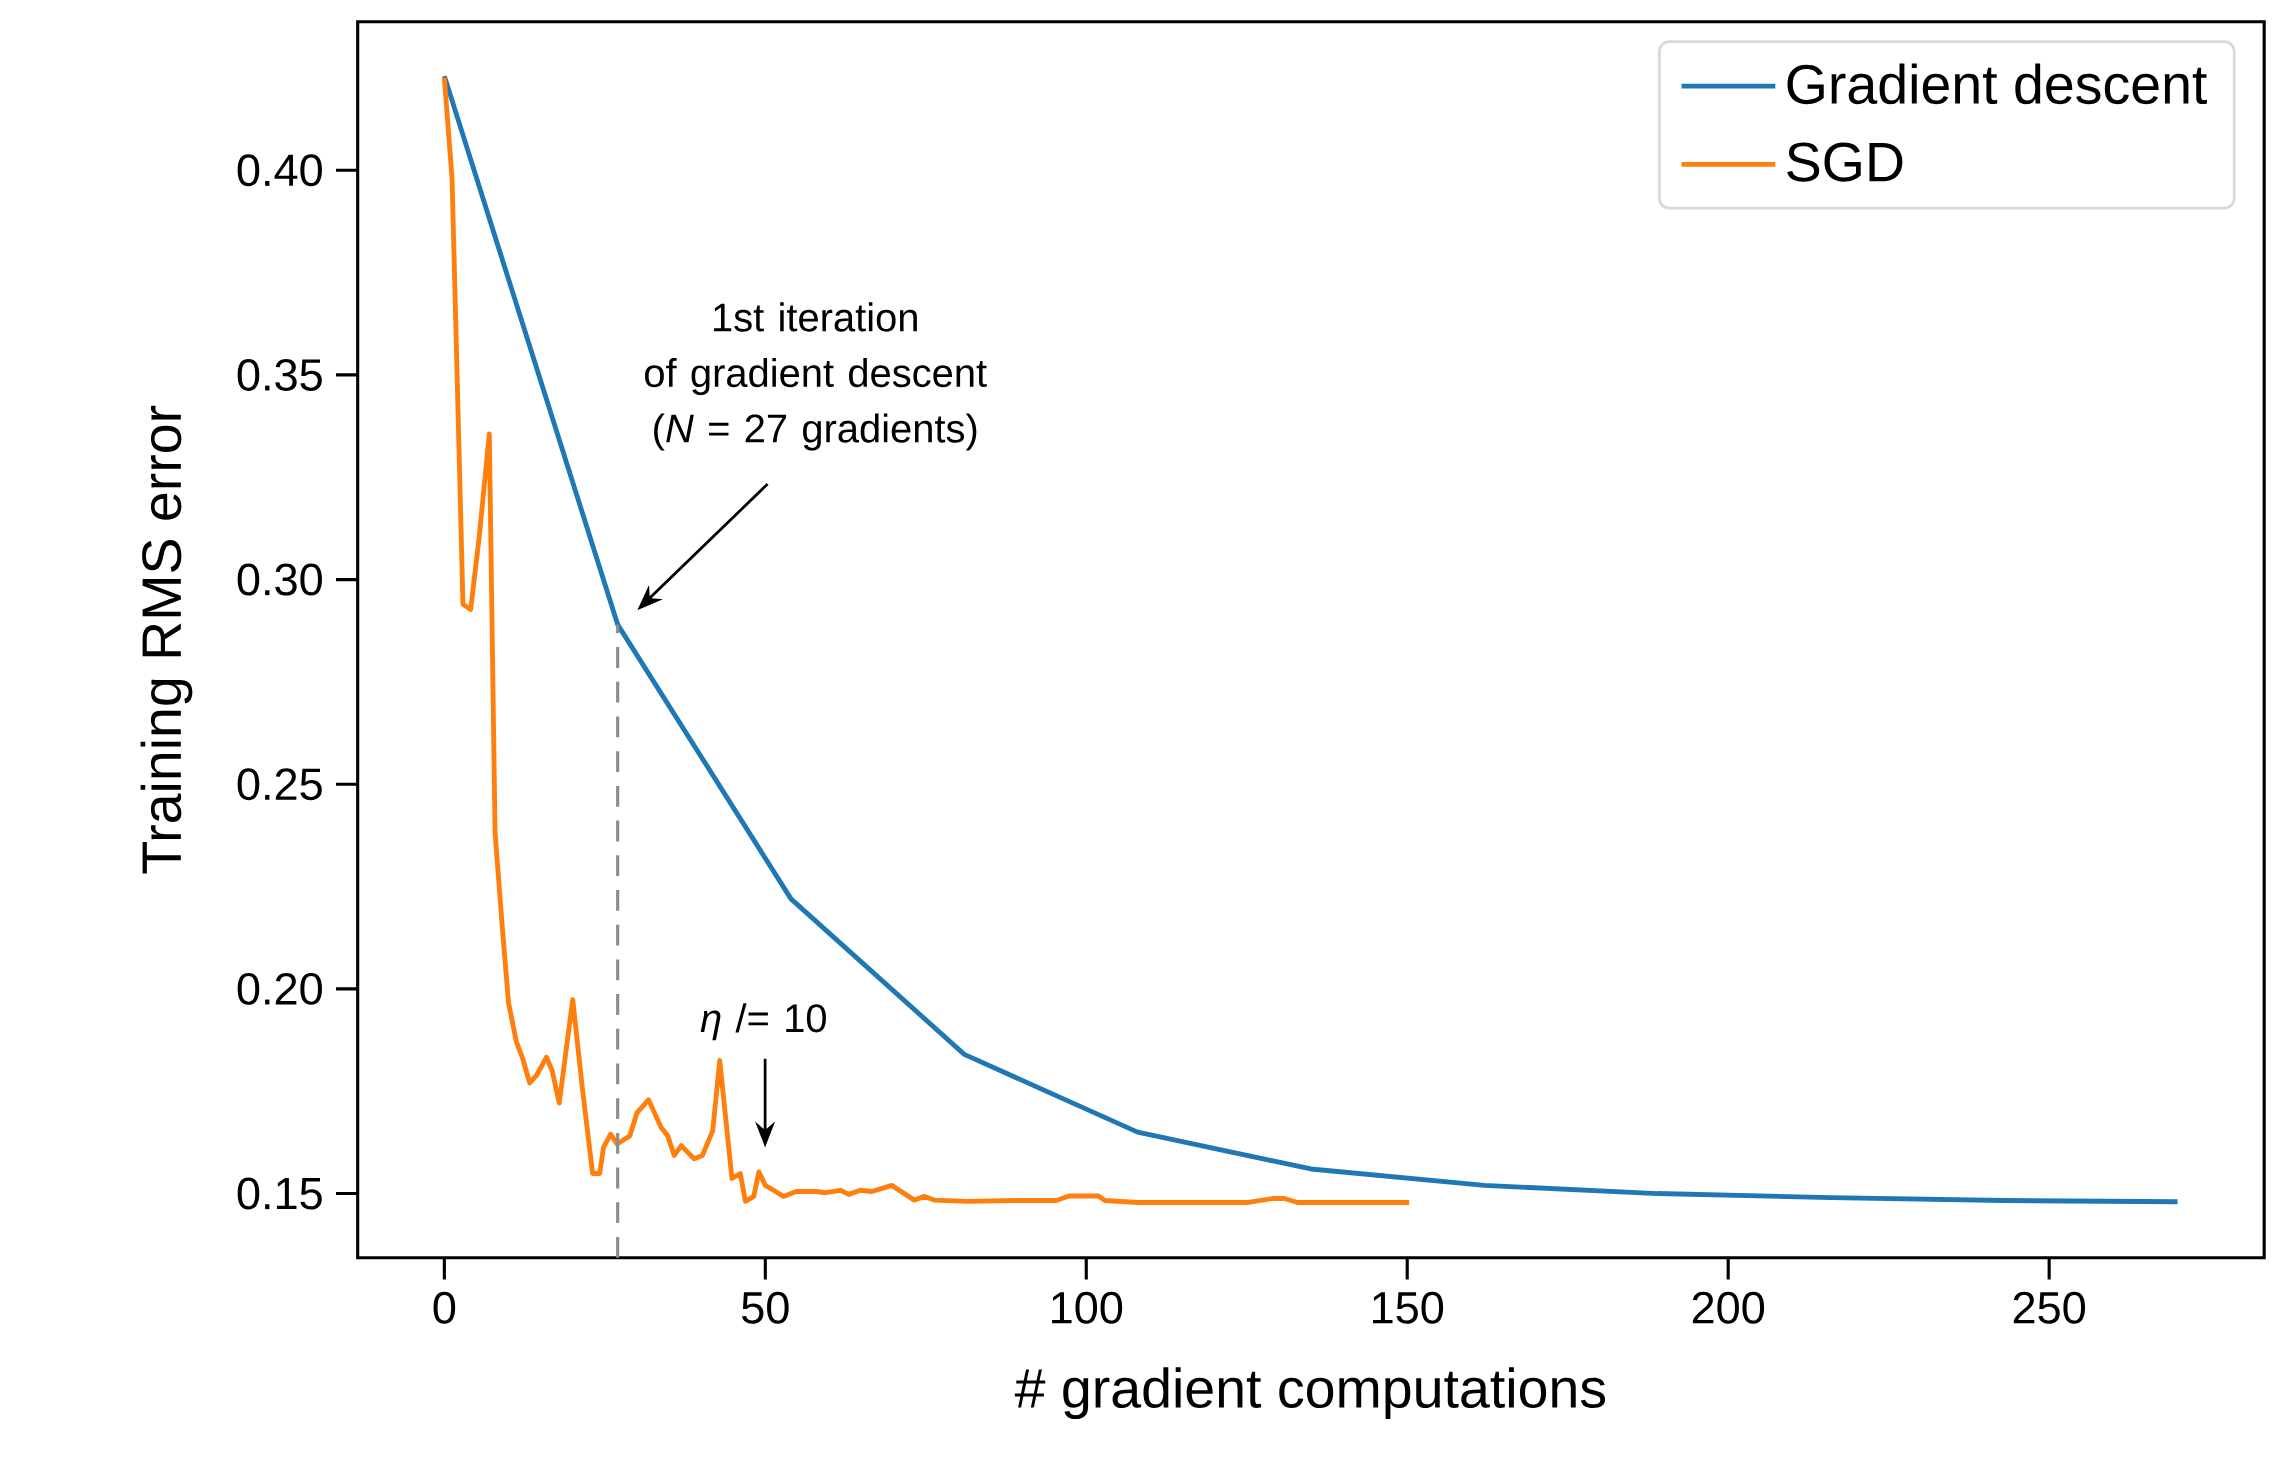 This screenshot has height=1465, width=2278. Describe the element at coordinates (1310, 1393) in the screenshot. I see `x-axis-title: # gradient computations` at that location.